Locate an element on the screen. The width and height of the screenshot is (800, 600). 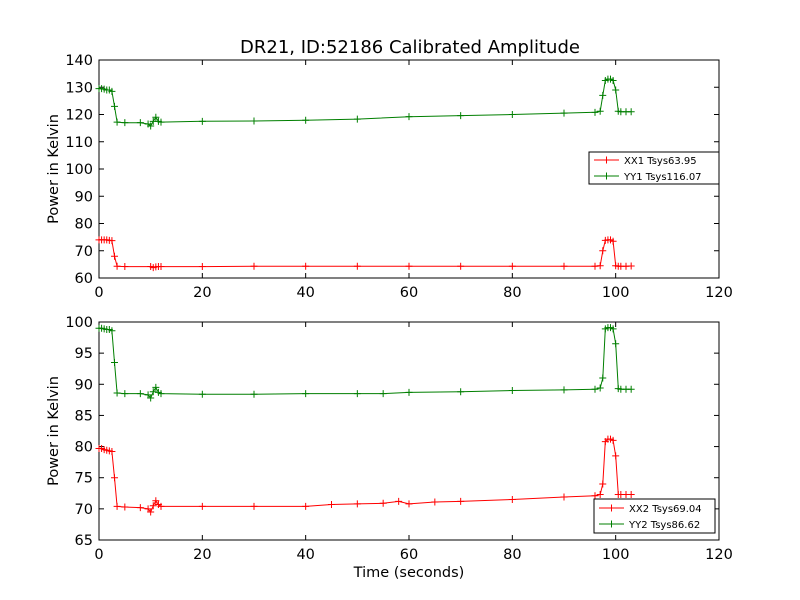
legend-entry: XX1 Tsys63.95 is located at coordinates (660, 161).